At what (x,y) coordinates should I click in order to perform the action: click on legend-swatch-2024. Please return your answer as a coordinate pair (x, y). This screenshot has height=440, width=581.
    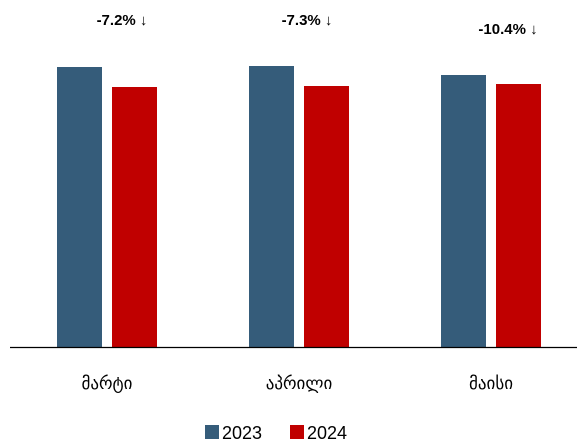
    Looking at the image, I should click on (297, 432).